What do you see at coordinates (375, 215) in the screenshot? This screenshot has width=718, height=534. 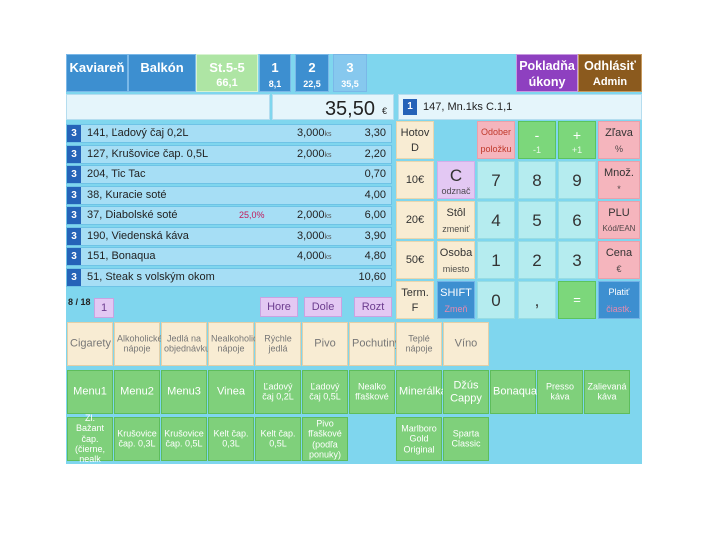 I see `order-row-amount: 6,00` at bounding box center [375, 215].